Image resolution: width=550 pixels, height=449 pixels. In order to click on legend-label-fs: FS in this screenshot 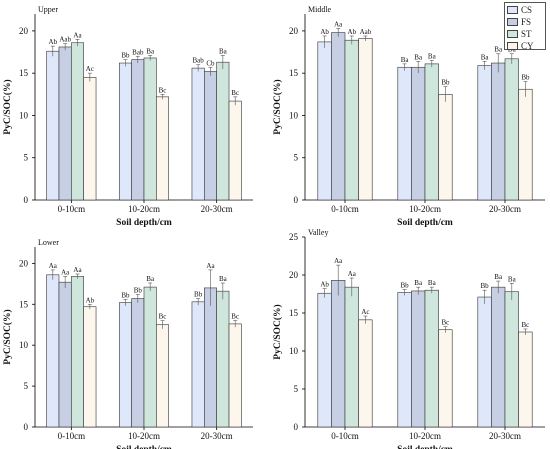, I will do `click(526, 21)`.